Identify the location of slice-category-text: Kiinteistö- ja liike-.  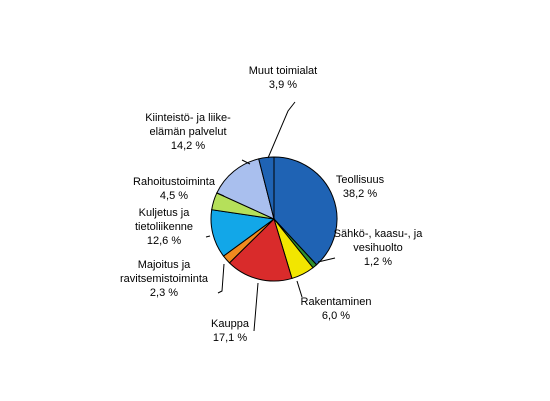
(188, 118).